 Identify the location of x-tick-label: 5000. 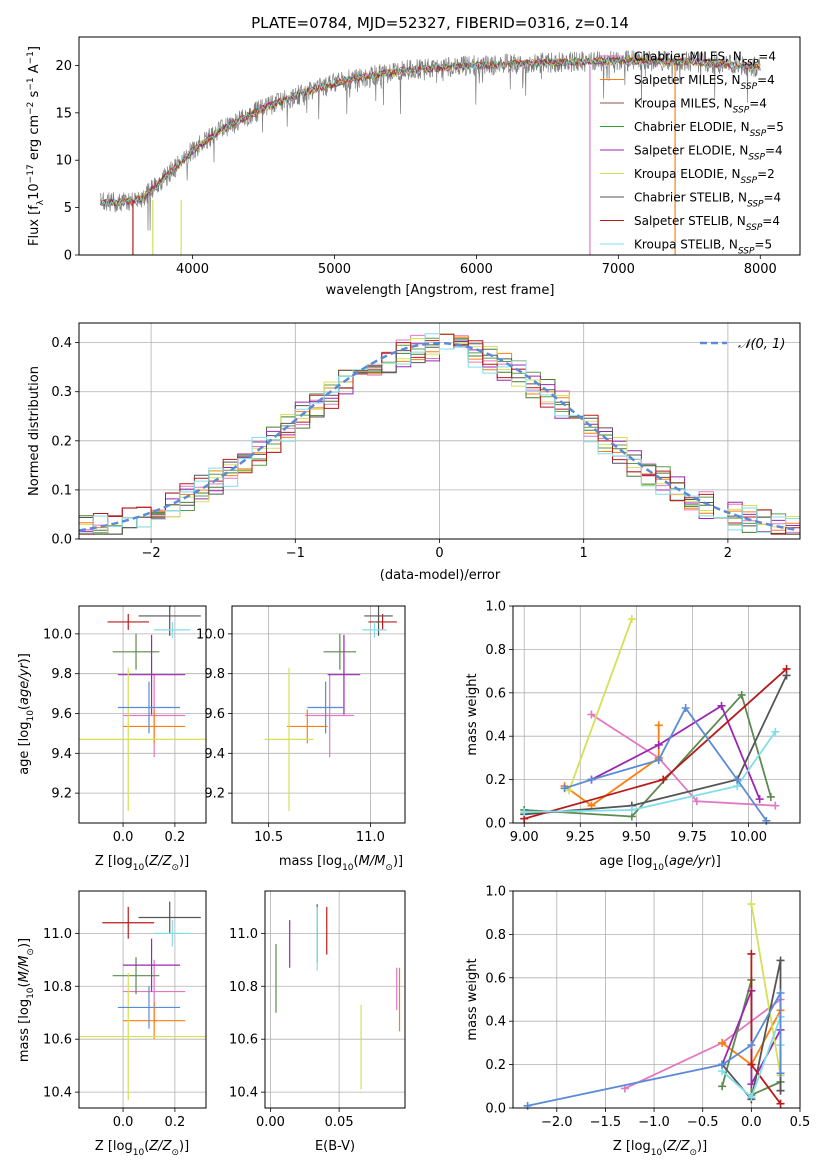
(334, 269).